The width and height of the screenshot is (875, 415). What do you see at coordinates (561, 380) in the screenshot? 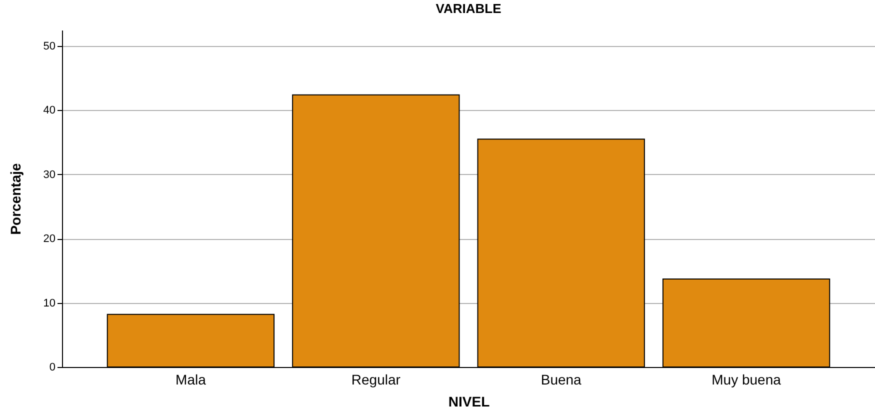
I see `x-tick-label: Buena` at bounding box center [561, 380].